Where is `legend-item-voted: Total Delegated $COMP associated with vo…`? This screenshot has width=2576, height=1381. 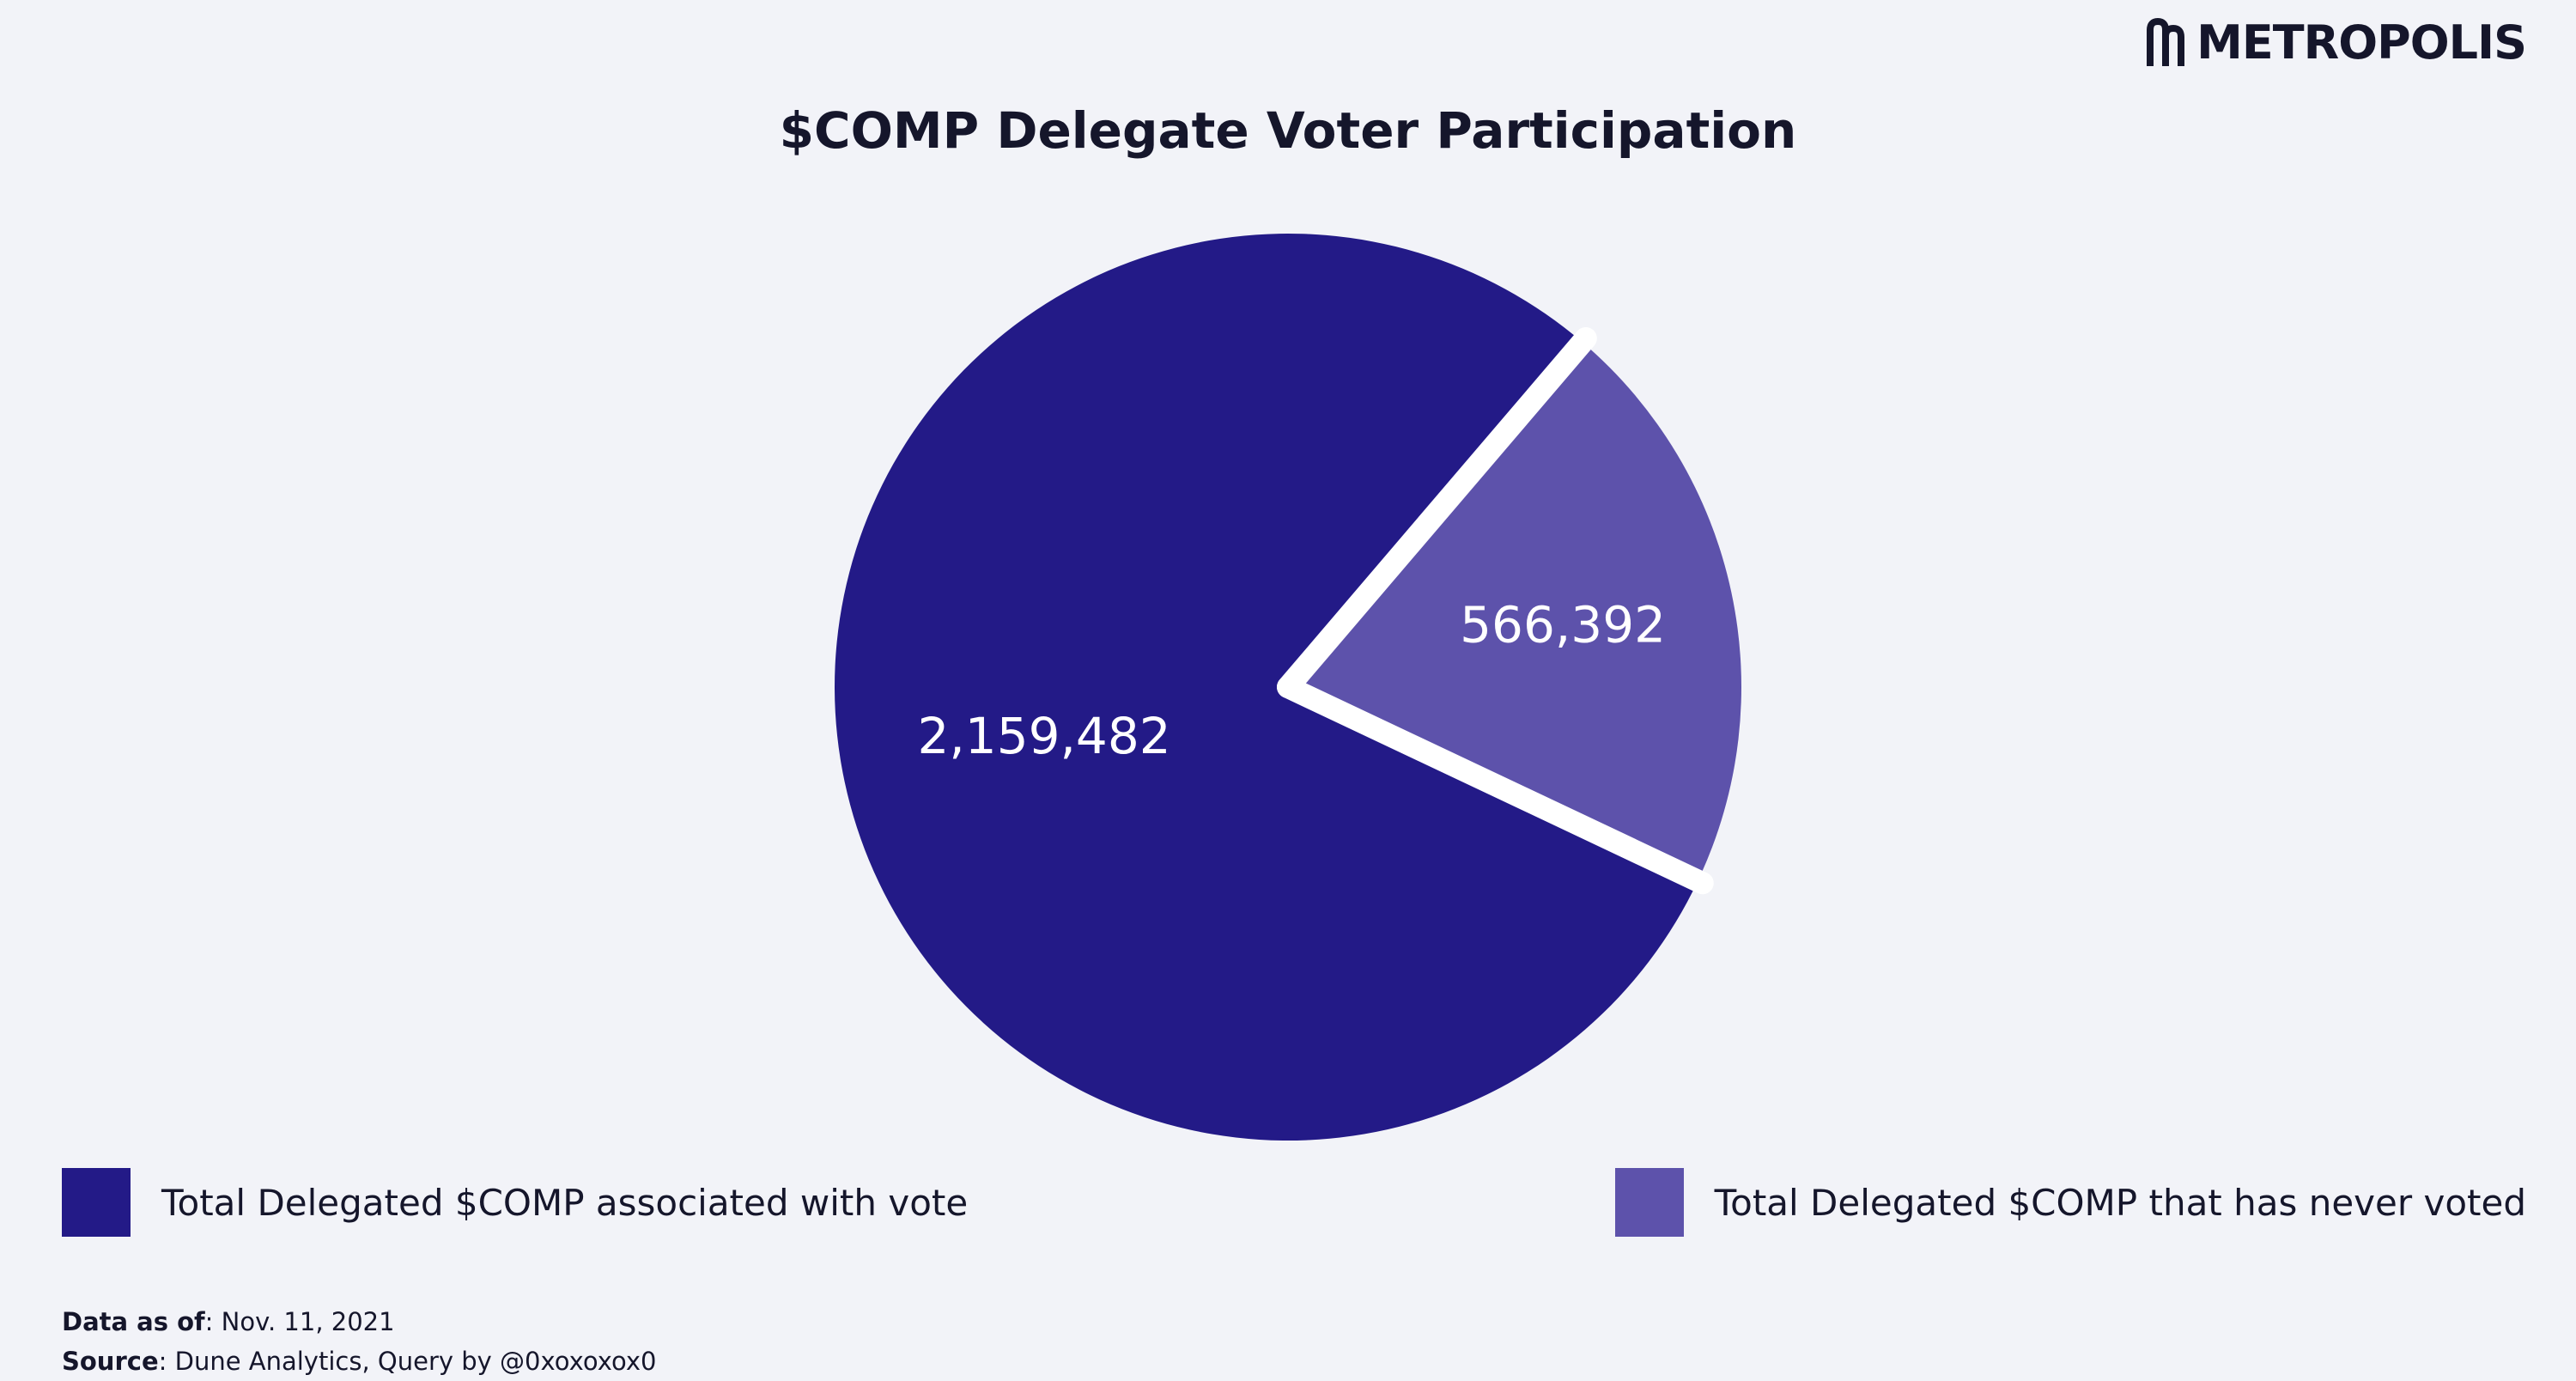
legend-item-voted: Total Delegated $COMP associated with vo… is located at coordinates (515, 1202).